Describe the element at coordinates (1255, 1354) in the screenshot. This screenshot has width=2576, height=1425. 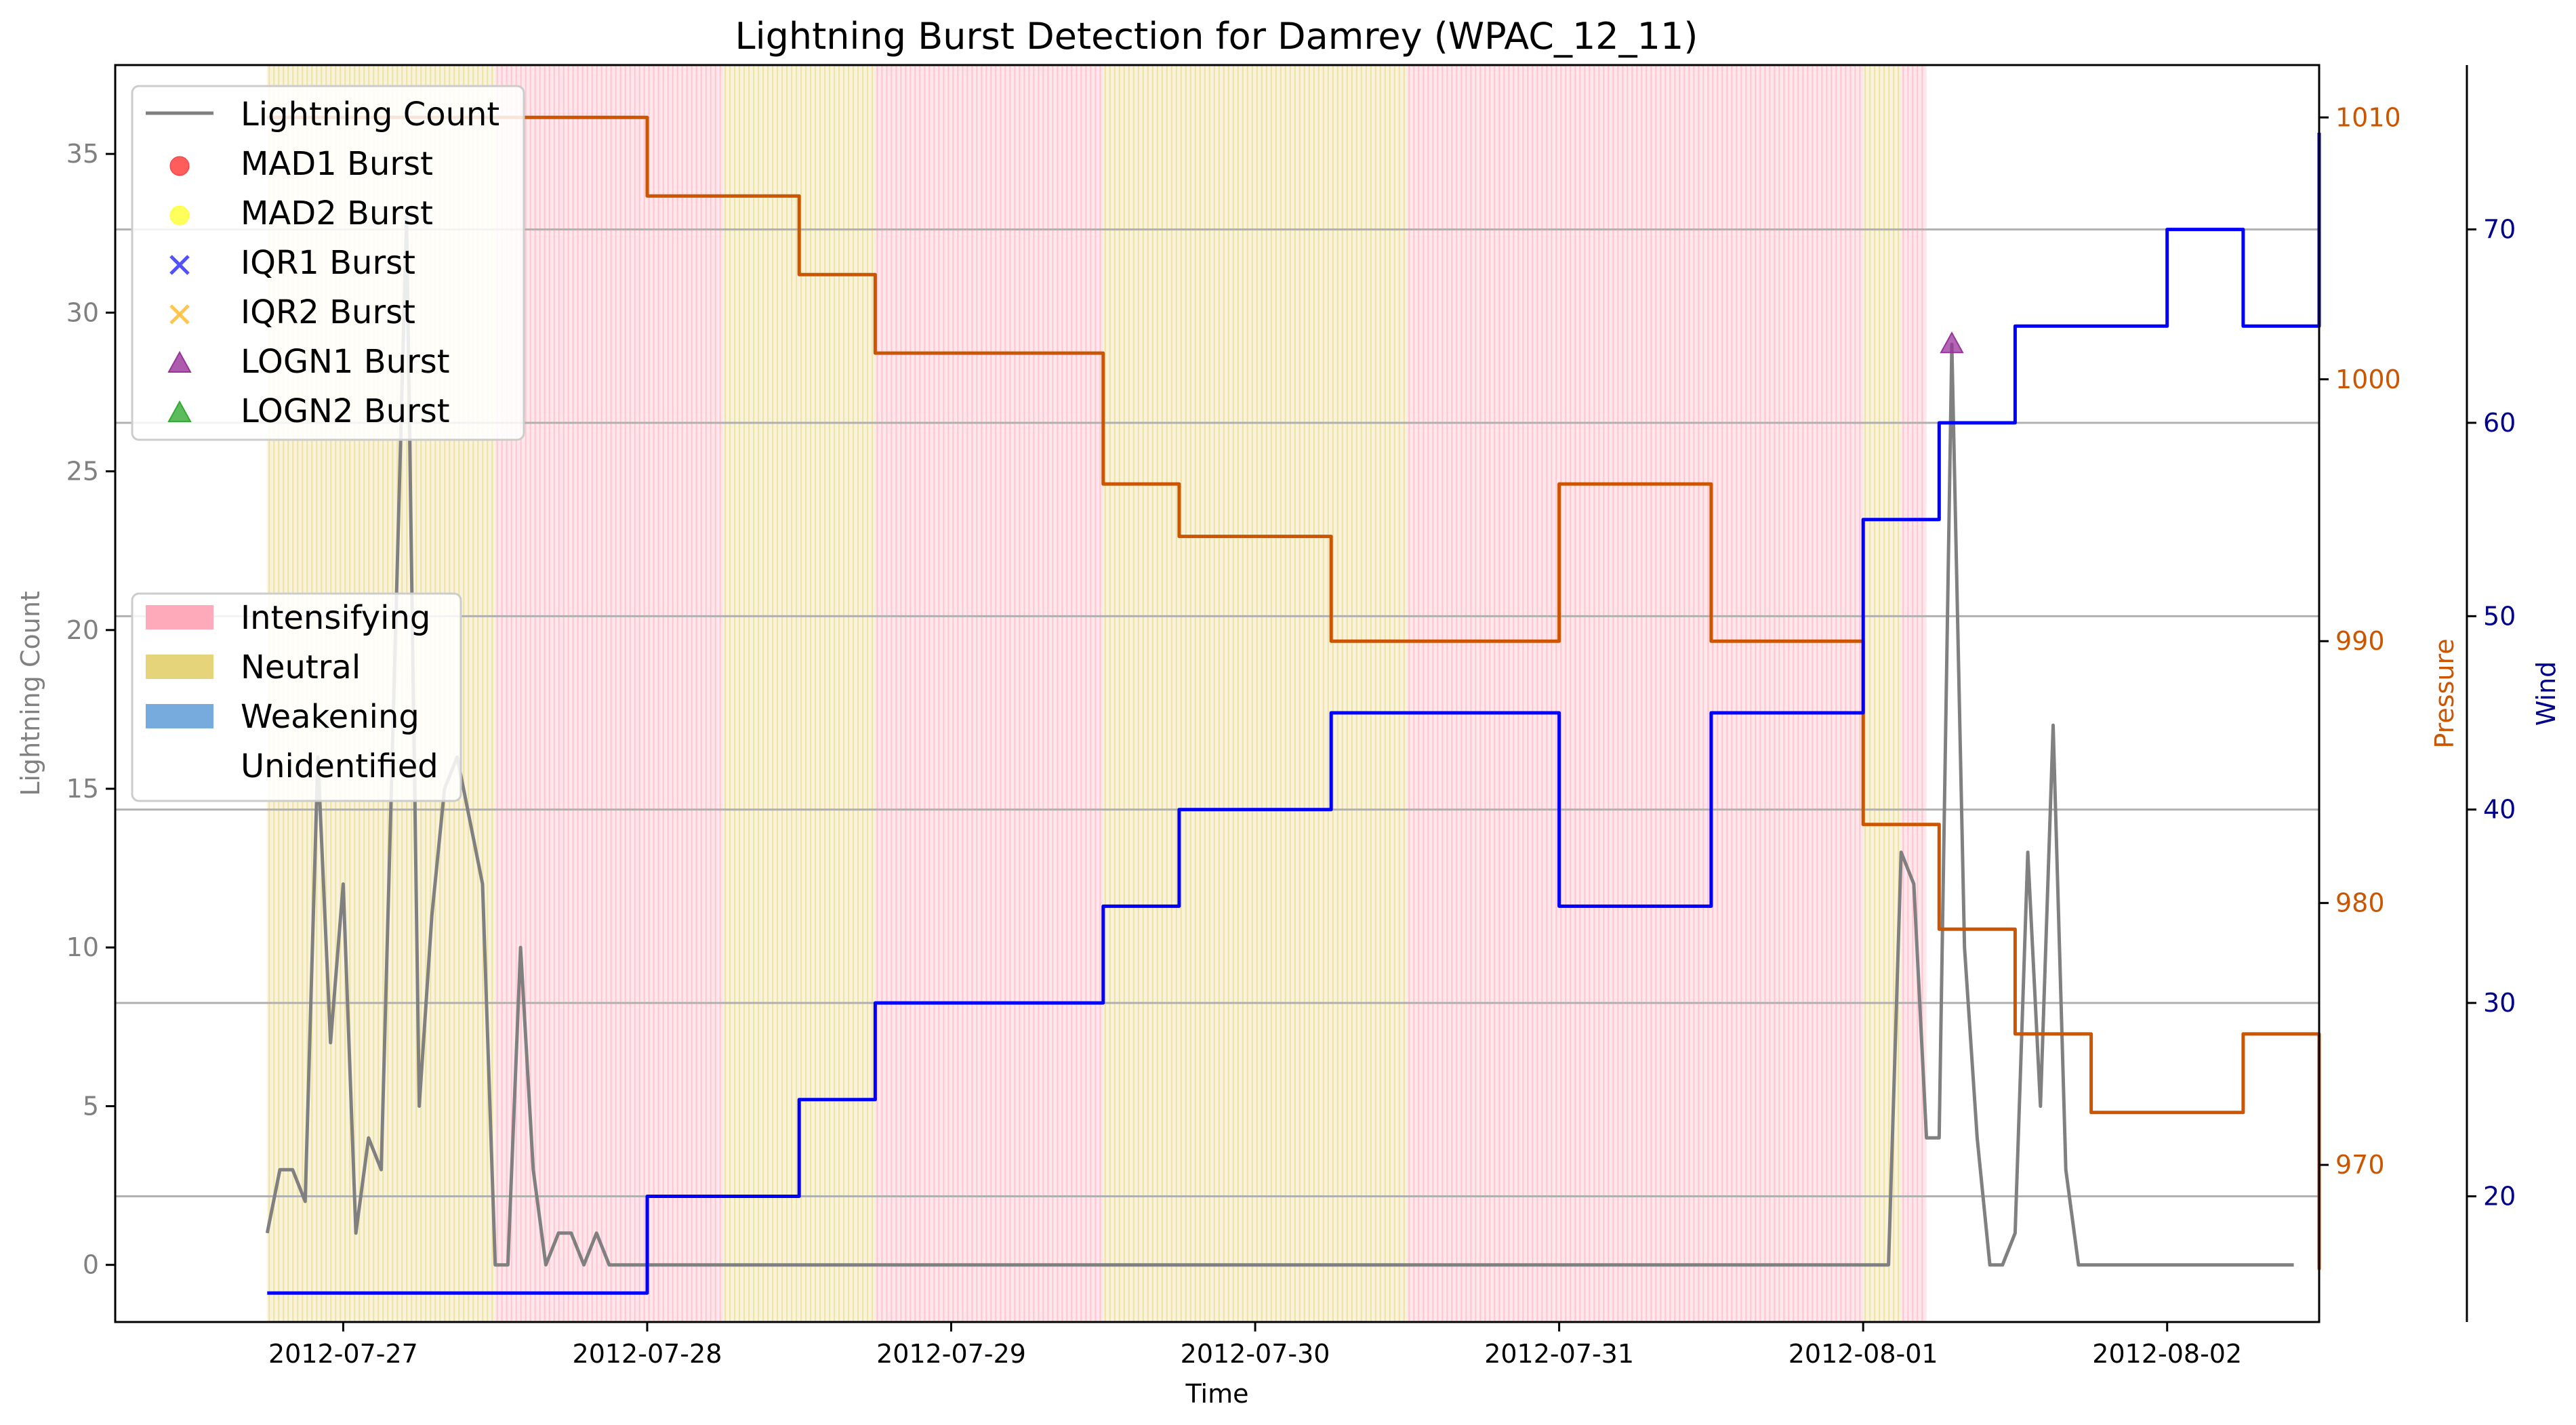
I see `x-tick-label: 2012-07-30` at that location.